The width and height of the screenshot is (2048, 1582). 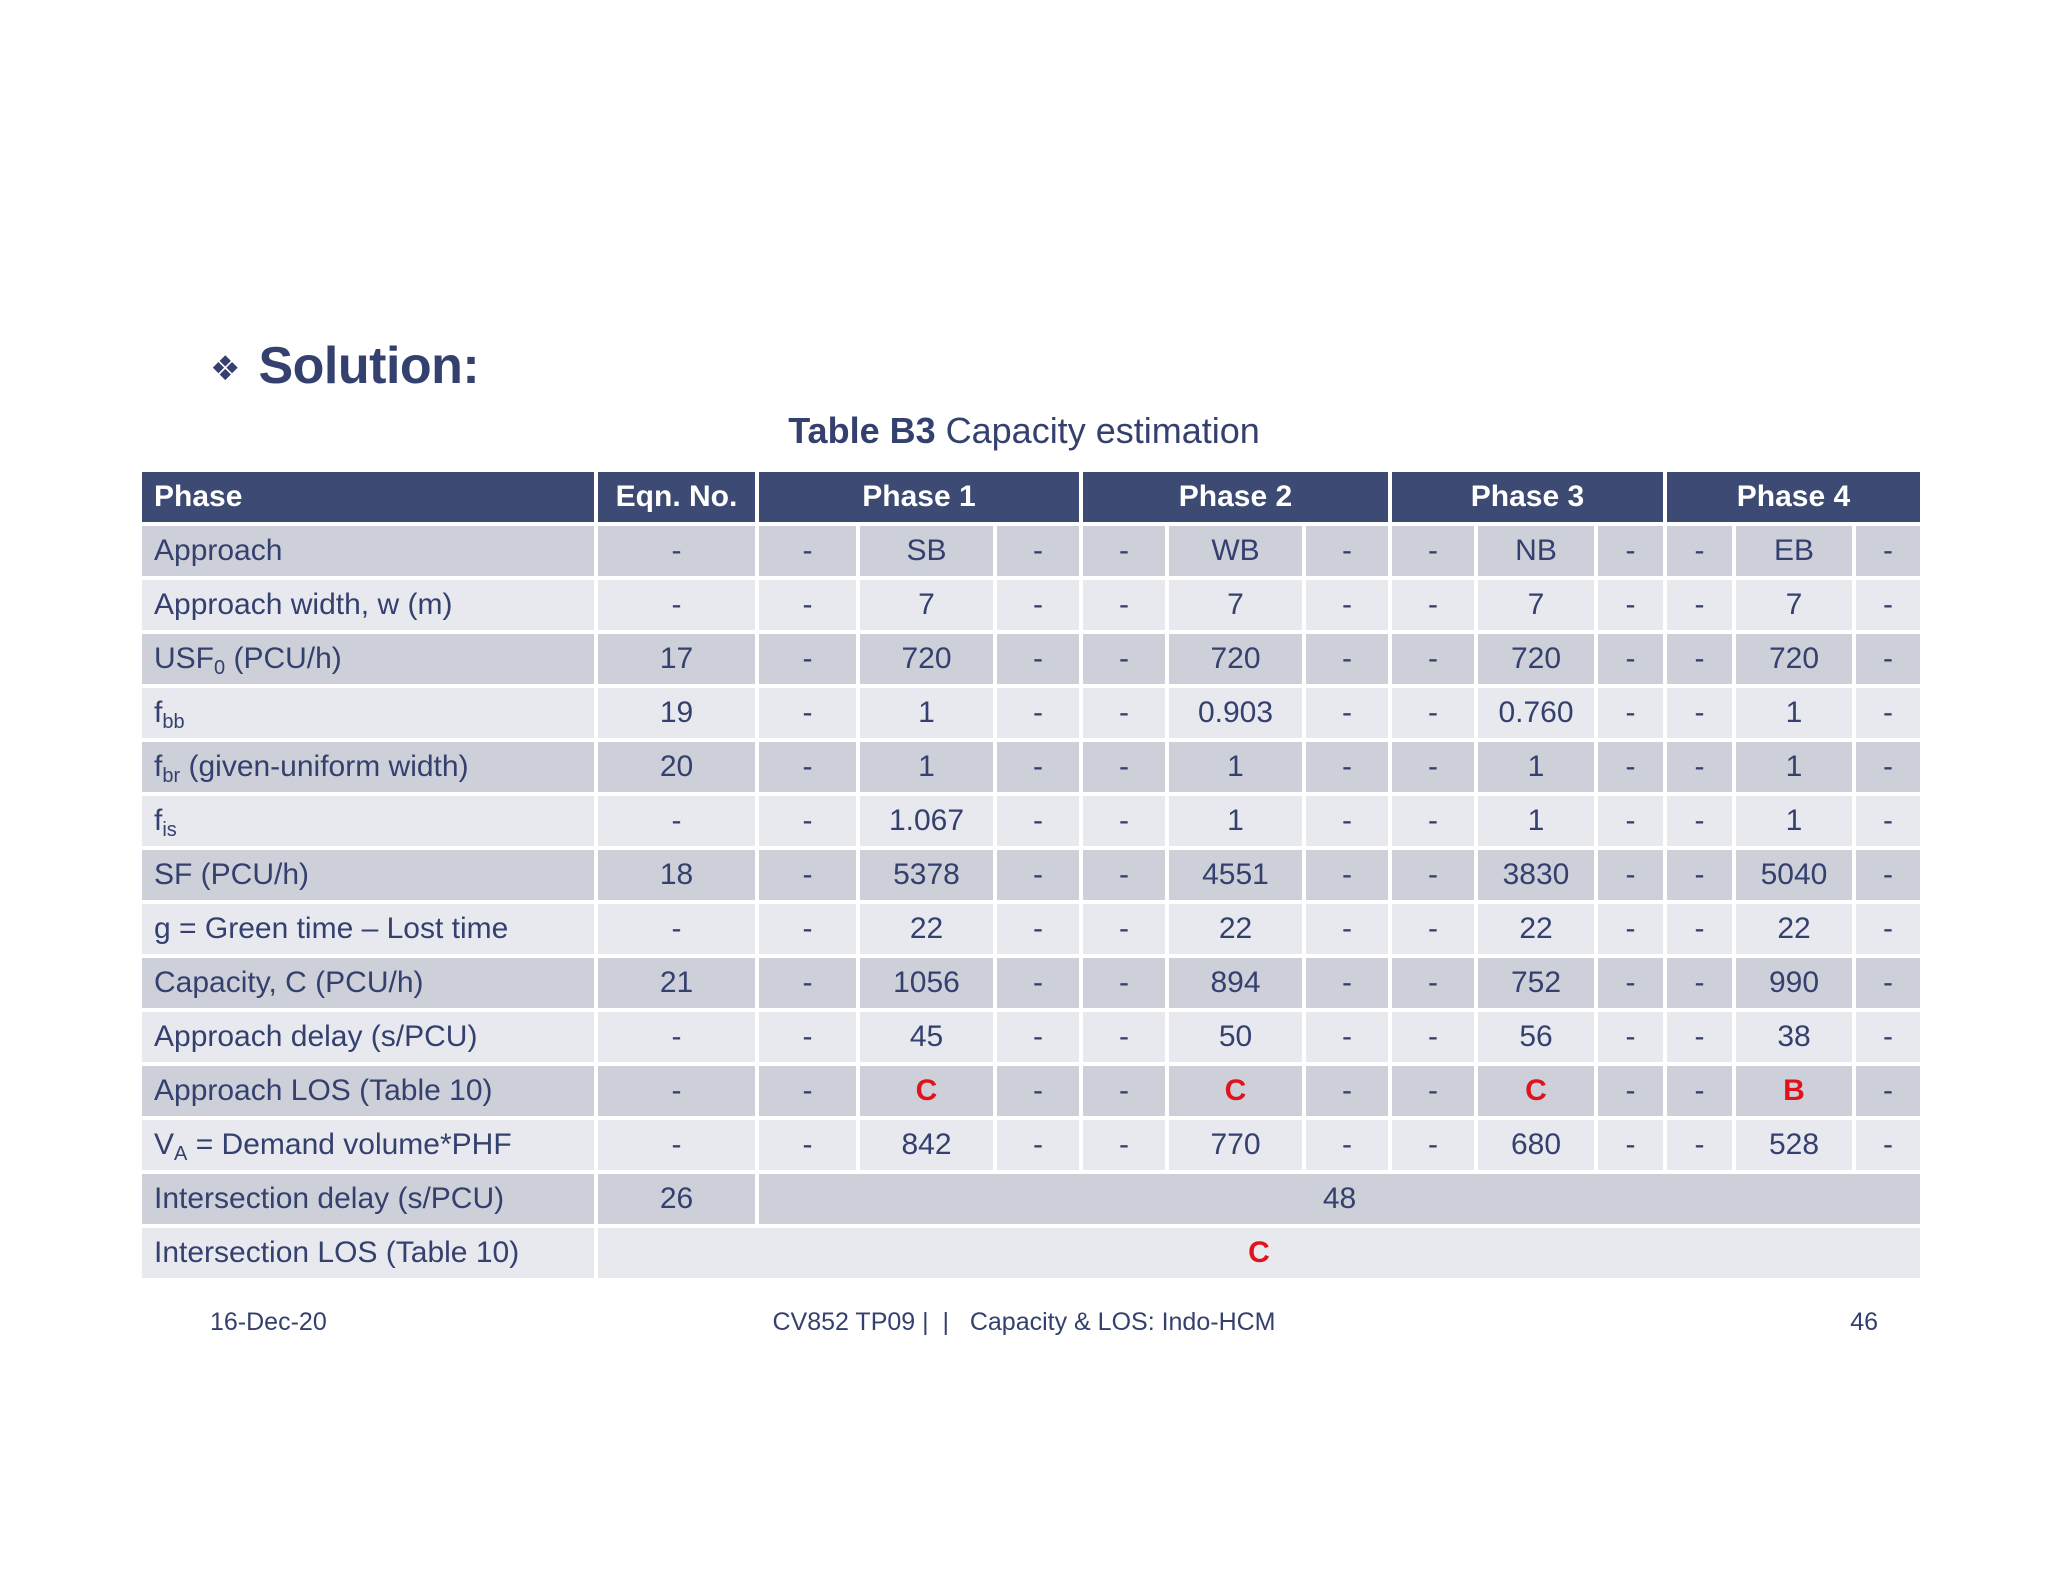 I want to click on table-caption-text: Capacity estimation, so click(x=1102, y=430).